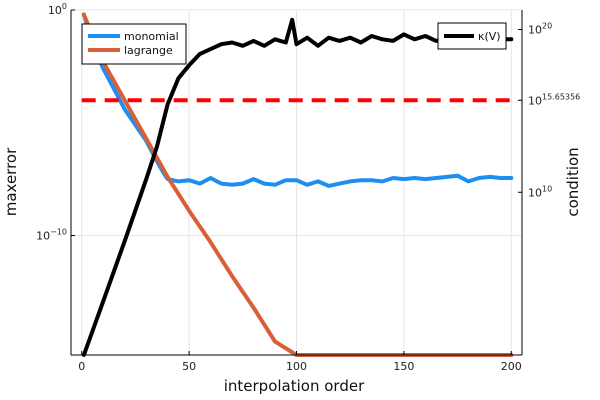 Image resolution: width=600 pixels, height=400 pixels. I want to click on left-axis-title: maxerror, so click(11, 181).